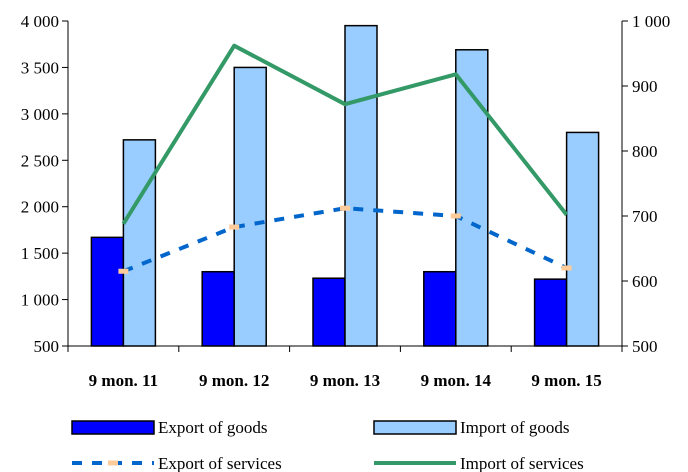  What do you see at coordinates (40, 67) in the screenshot?
I see `left-tick-label: 3 500` at bounding box center [40, 67].